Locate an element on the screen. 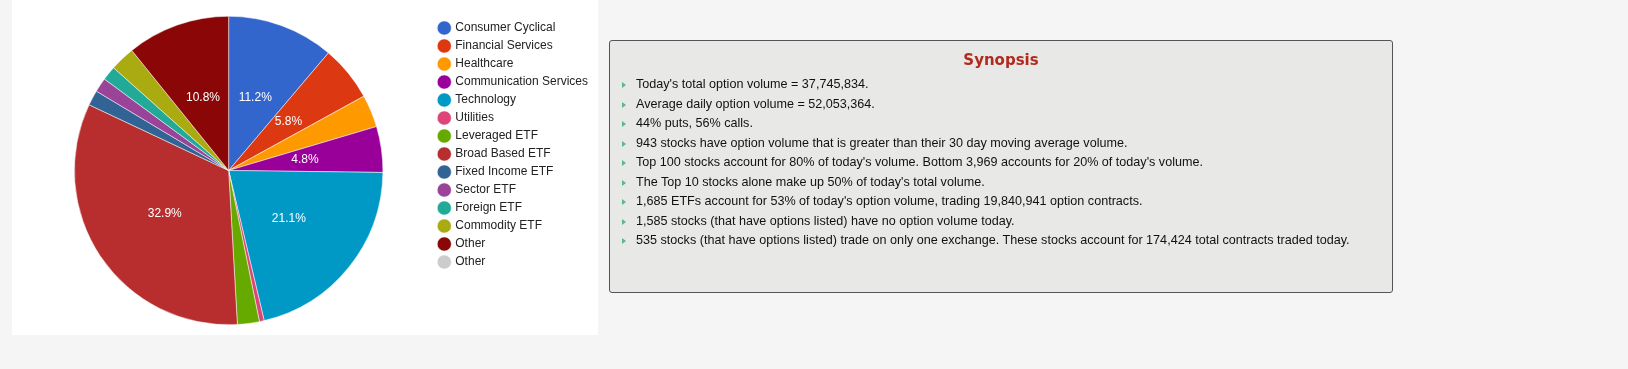 The image size is (1628, 369). legend-label: Leveraged ETF is located at coordinates (496, 135).